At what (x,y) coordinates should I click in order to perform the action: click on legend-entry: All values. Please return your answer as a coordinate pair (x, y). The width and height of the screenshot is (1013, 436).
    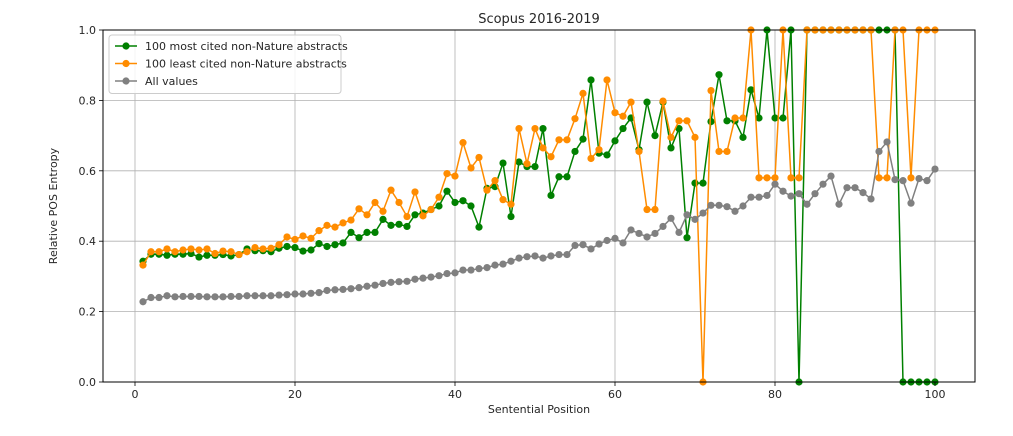
    Looking at the image, I should click on (156, 81).